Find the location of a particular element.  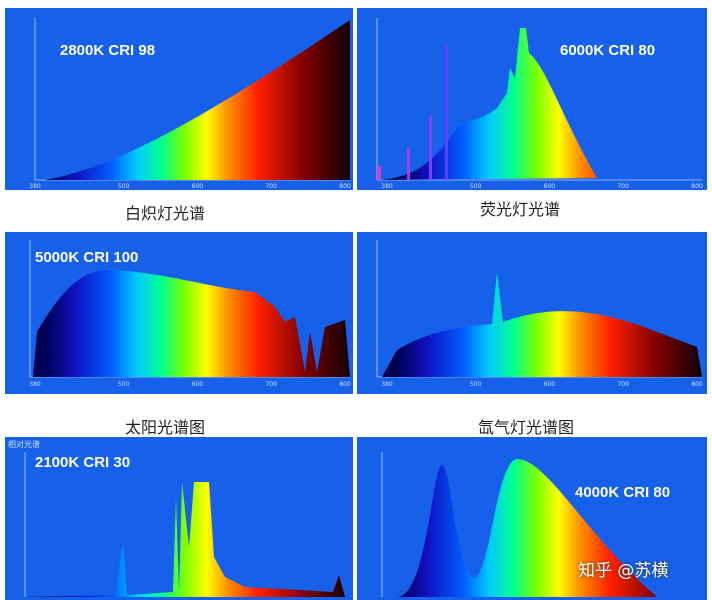

caption: 太阳光谱图 is located at coordinates (165, 427).